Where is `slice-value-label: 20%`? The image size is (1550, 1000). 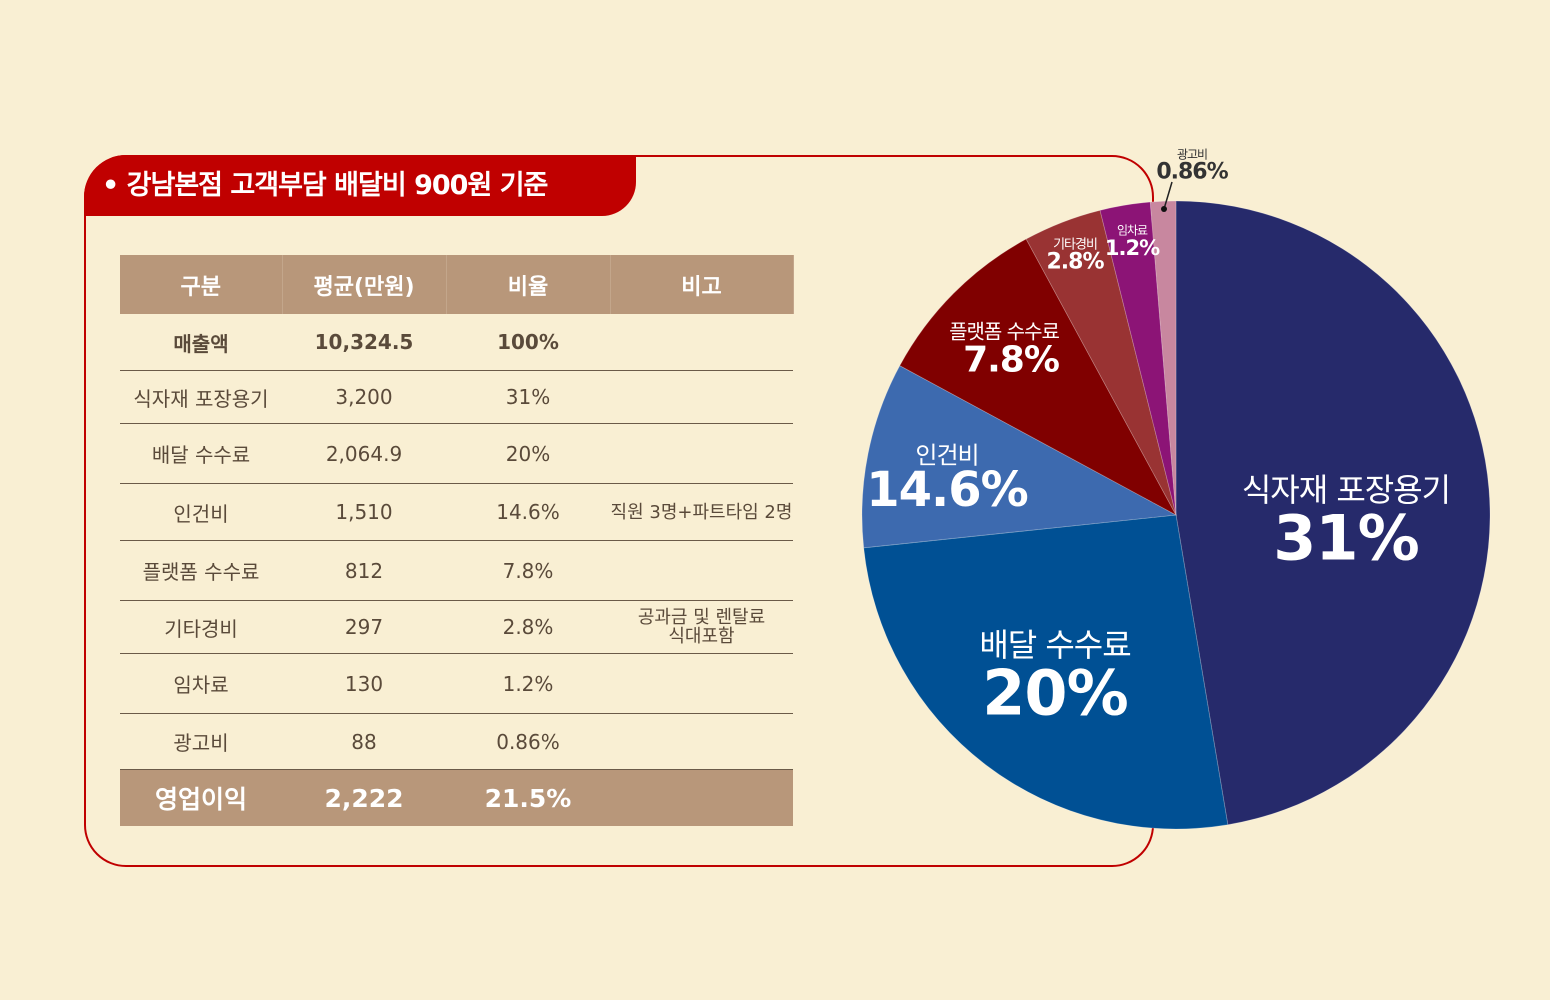 slice-value-label: 20% is located at coordinates (1055, 693).